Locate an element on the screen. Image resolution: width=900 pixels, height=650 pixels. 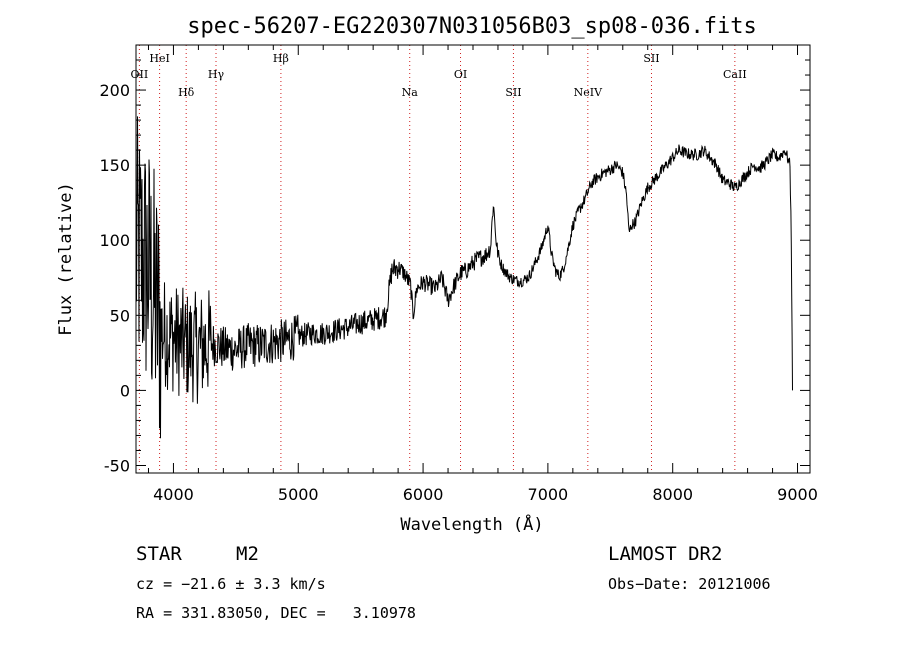
reference-line-label: Hβ is located at coordinates (281, 58).